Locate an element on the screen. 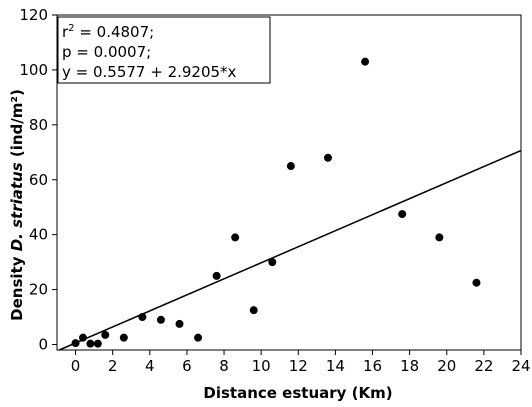  x-tick-label: 20 is located at coordinates (446, 366).